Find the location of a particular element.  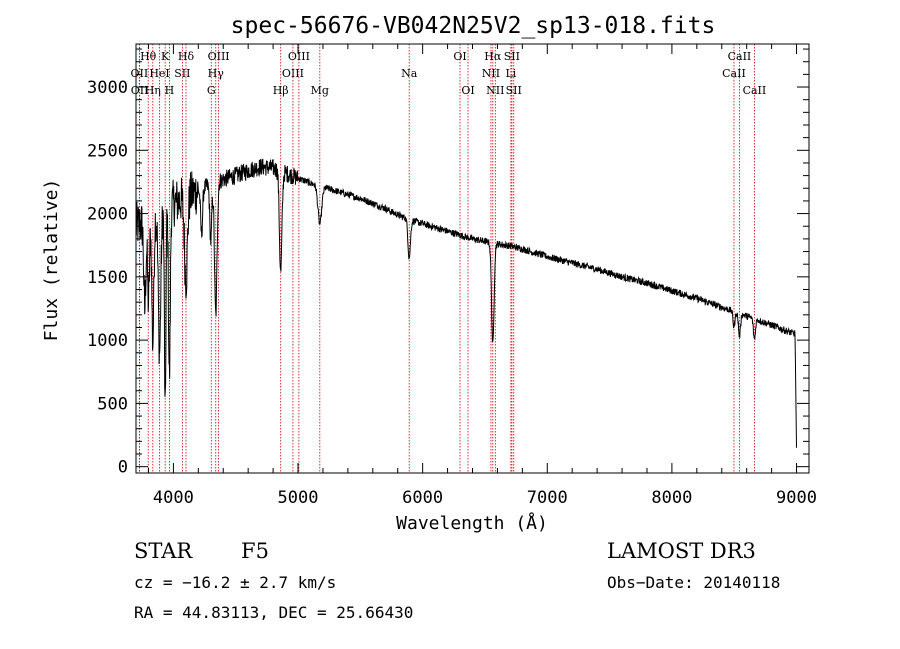

x-tick-label: 9000 is located at coordinates (796, 498).